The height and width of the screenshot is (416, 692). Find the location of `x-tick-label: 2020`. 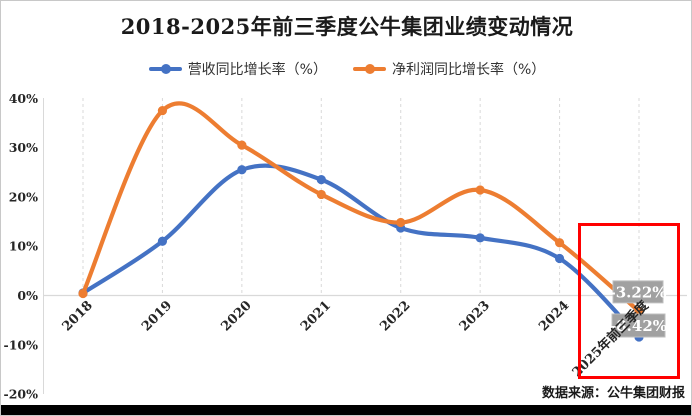

x-tick-label: 2020 is located at coordinates (236, 316).